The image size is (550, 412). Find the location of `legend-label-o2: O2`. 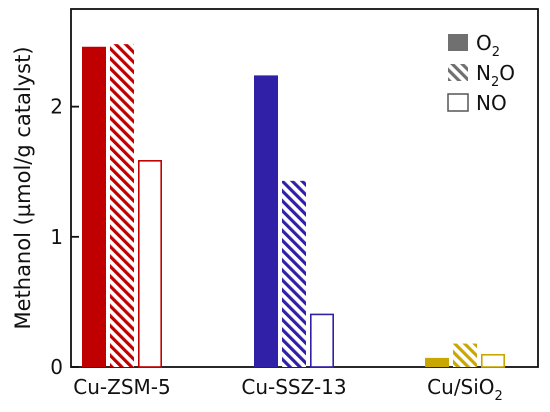

legend-label-o2: O2 is located at coordinates (488, 45).